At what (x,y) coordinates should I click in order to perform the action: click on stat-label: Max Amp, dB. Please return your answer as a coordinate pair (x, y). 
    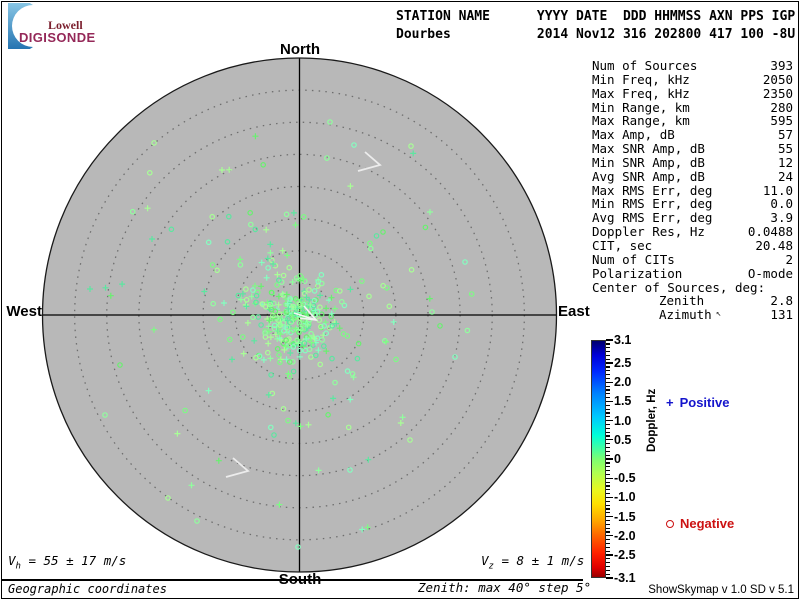
    Looking at the image, I should click on (633, 135).